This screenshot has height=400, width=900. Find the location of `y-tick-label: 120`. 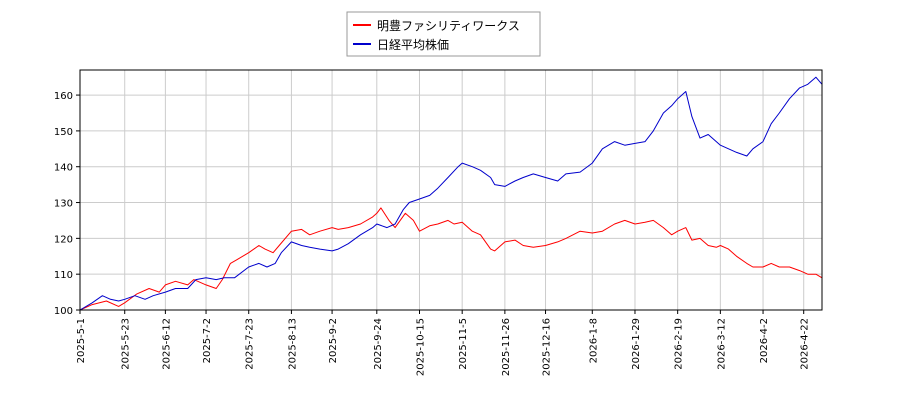

y-tick-label: 120 is located at coordinates (63, 239).